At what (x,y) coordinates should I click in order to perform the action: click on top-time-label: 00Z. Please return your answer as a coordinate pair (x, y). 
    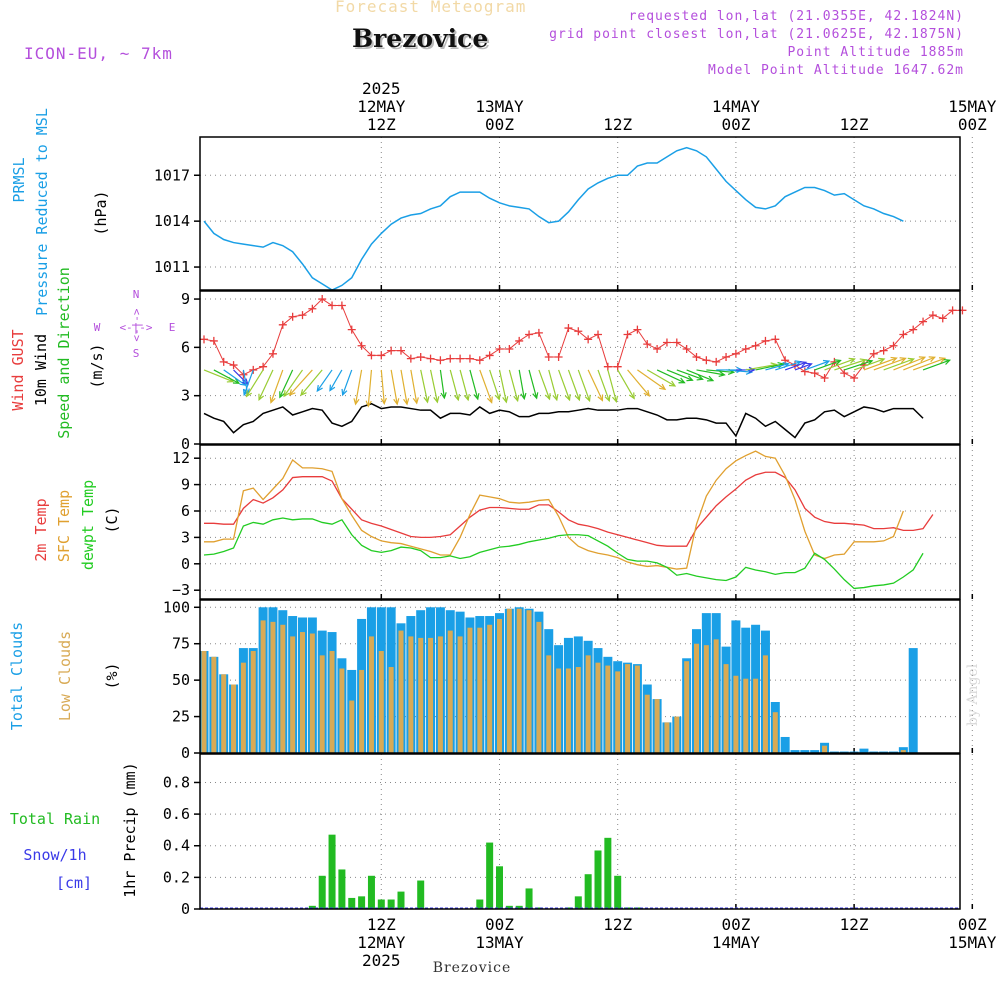
    Looking at the image, I should click on (972, 124).